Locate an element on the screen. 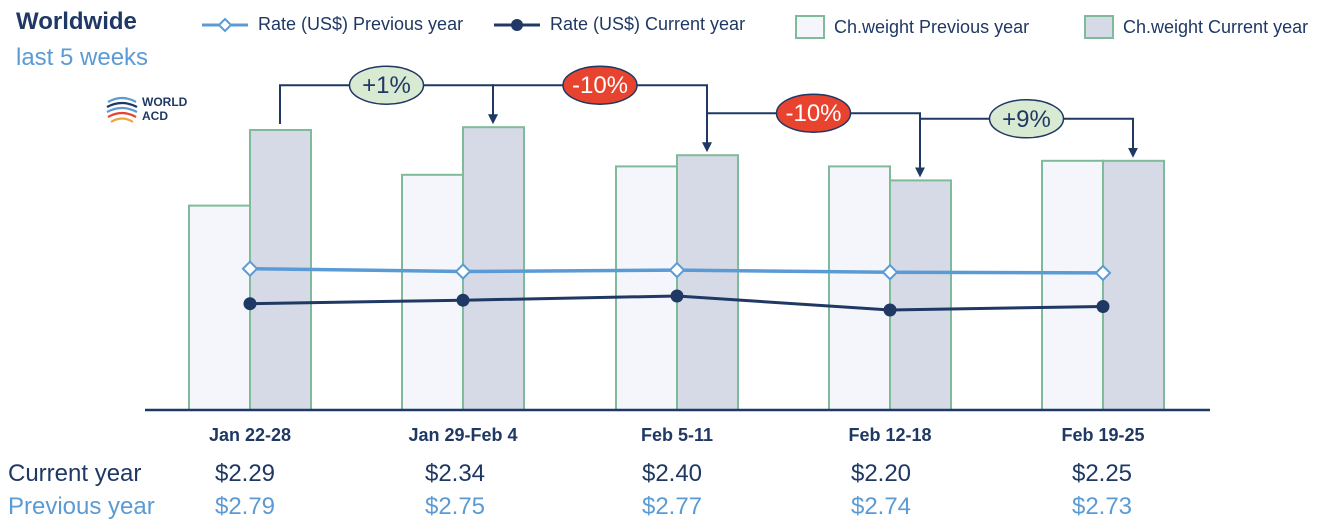 The image size is (1338, 528). legend-label: Rate (US$) Previous year is located at coordinates (361, 24).